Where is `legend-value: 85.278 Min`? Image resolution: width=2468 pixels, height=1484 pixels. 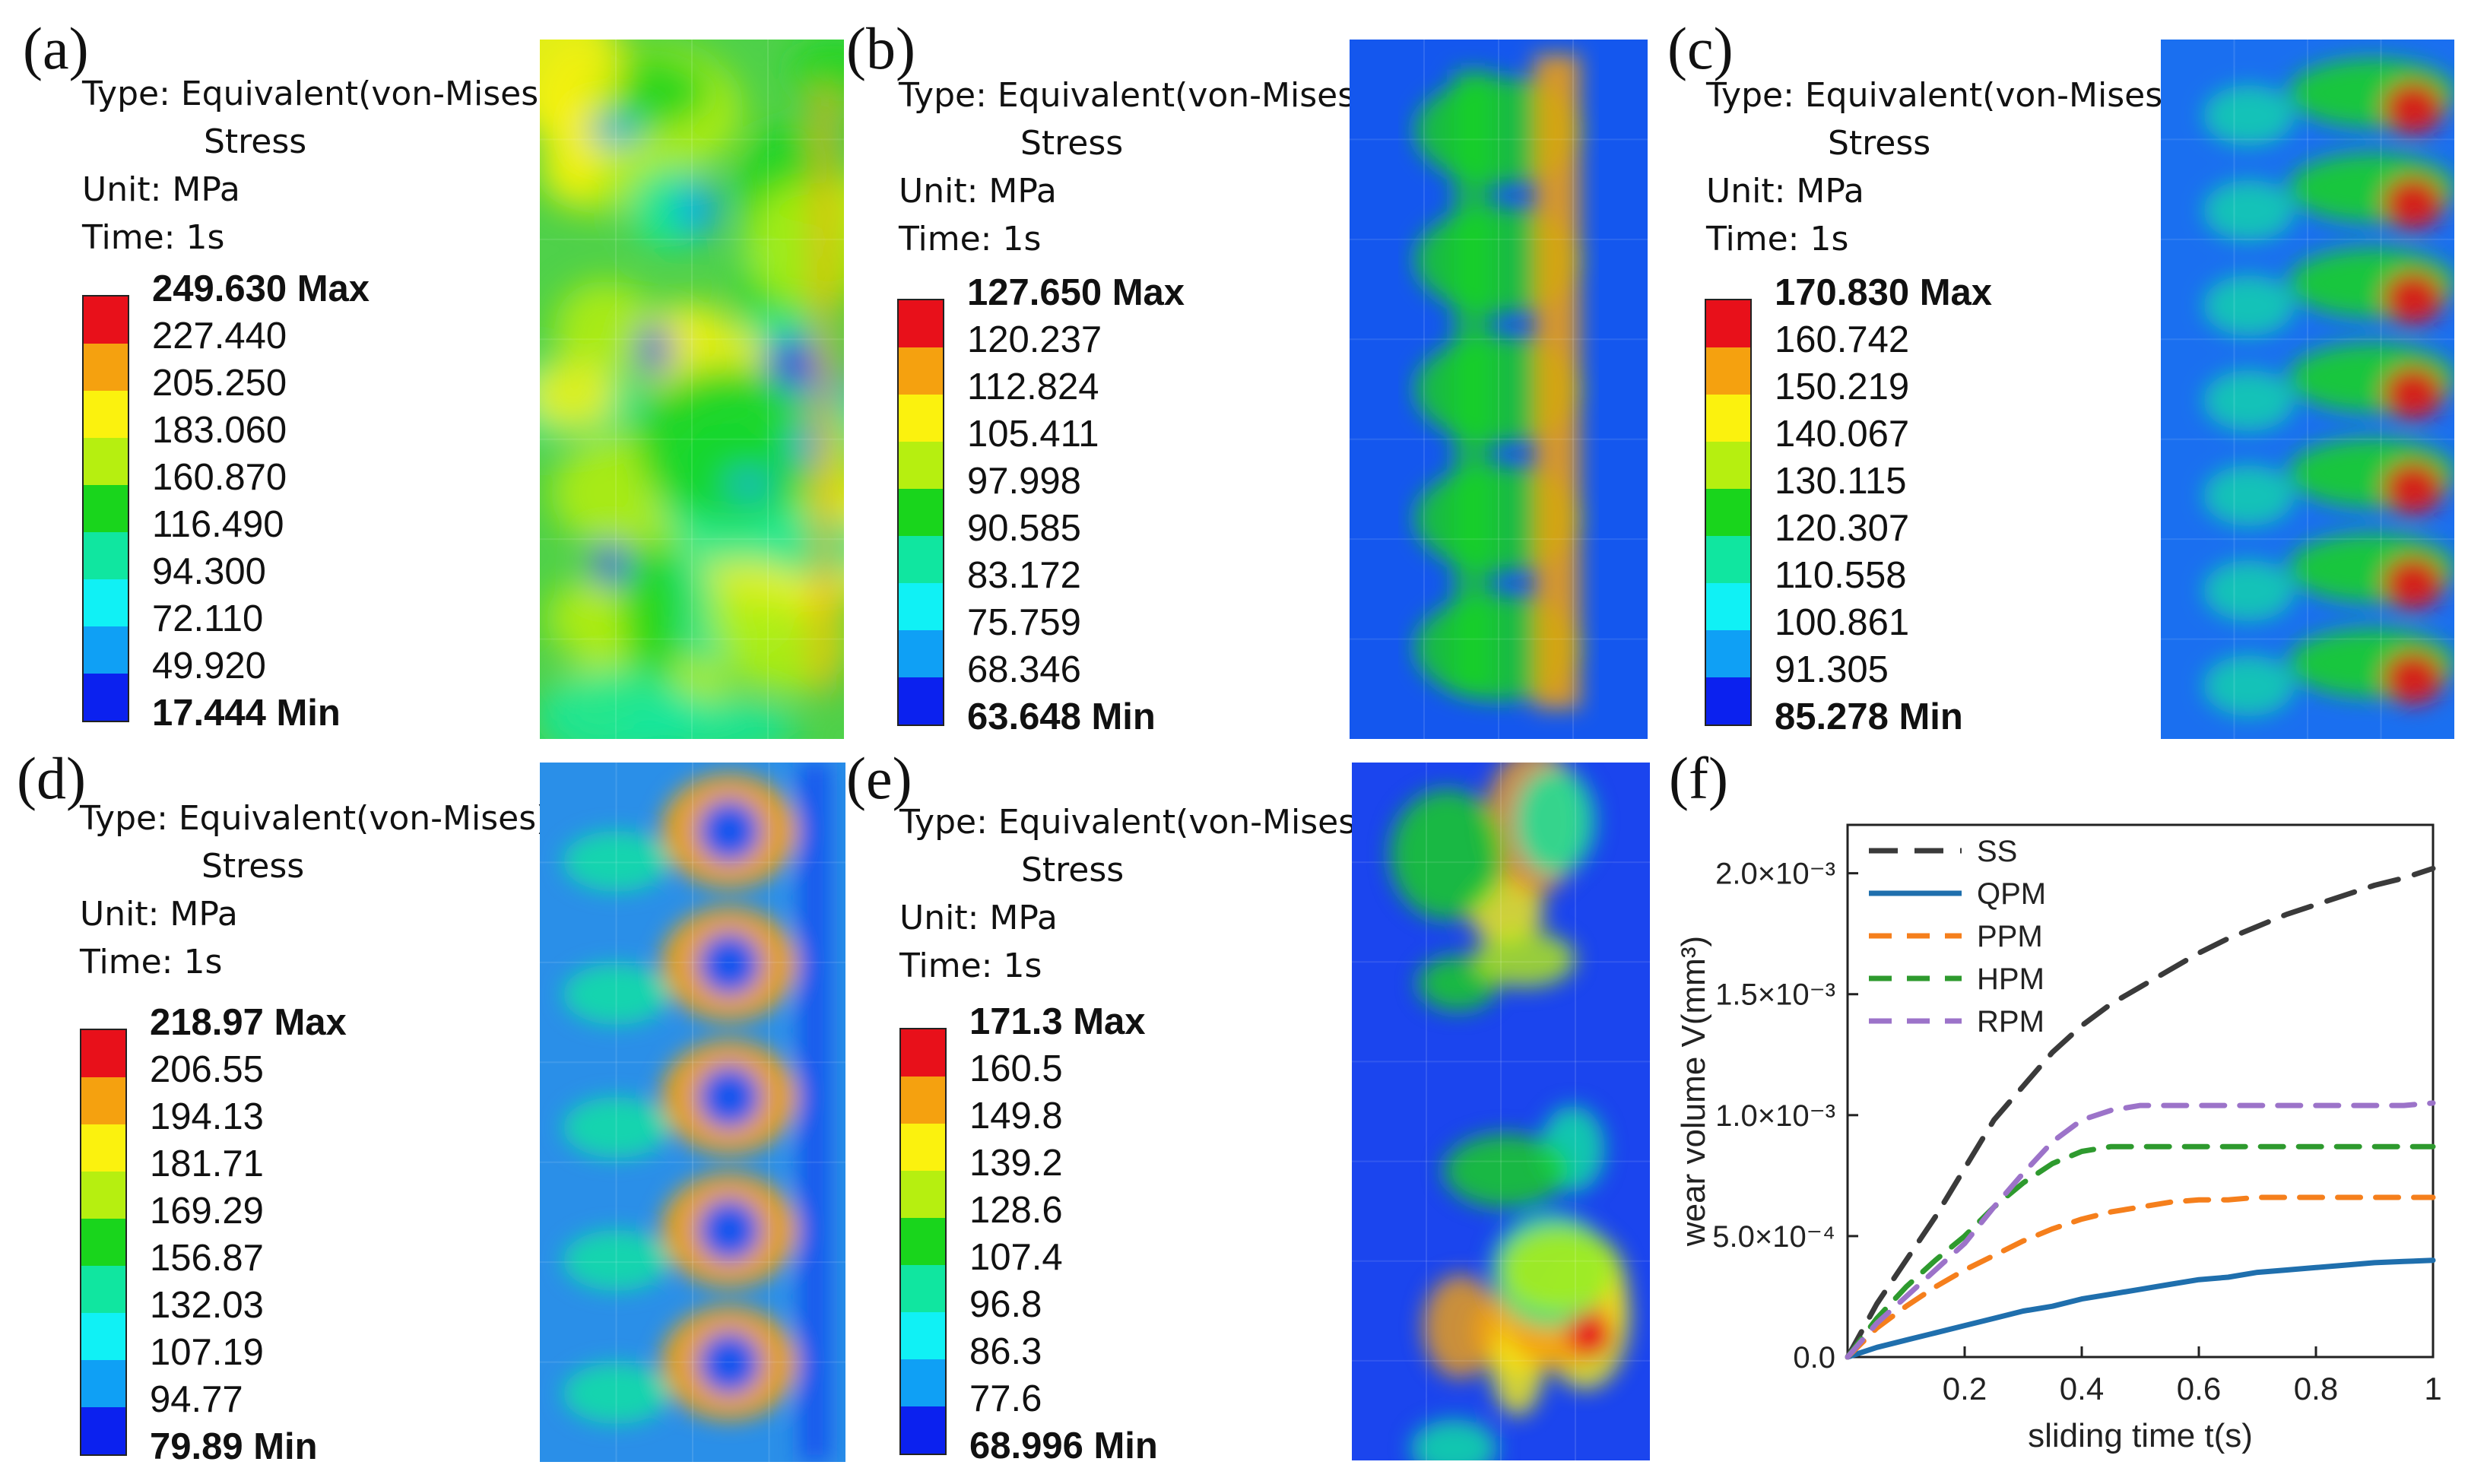 legend-value: 85.278 Min is located at coordinates (1869, 716).